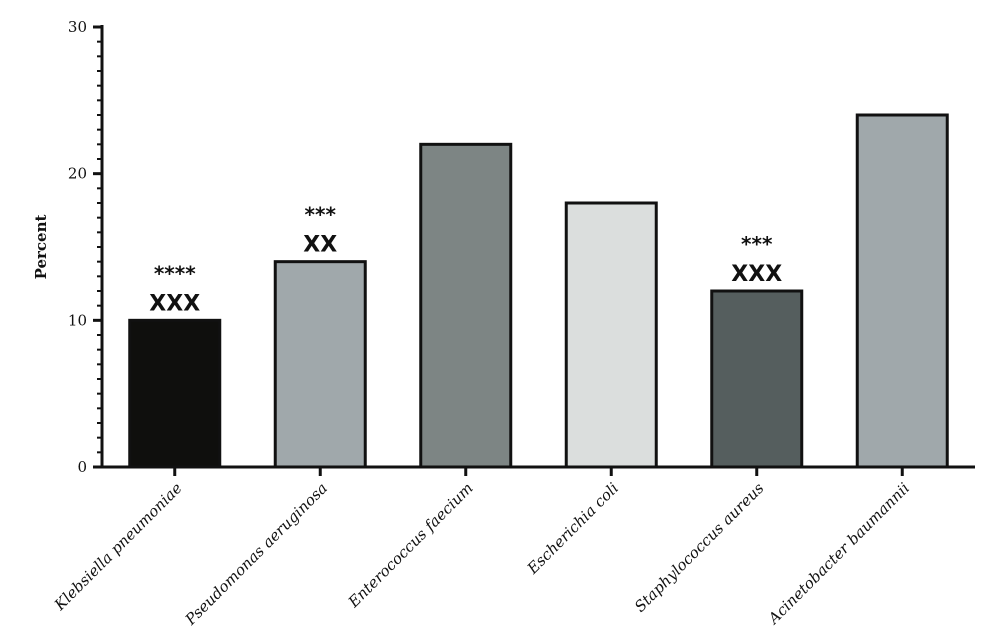 This screenshot has width=1000, height=635. Describe the element at coordinates (256, 554) in the screenshot. I see `category-label: Pseudomonas aeruginosa` at that location.